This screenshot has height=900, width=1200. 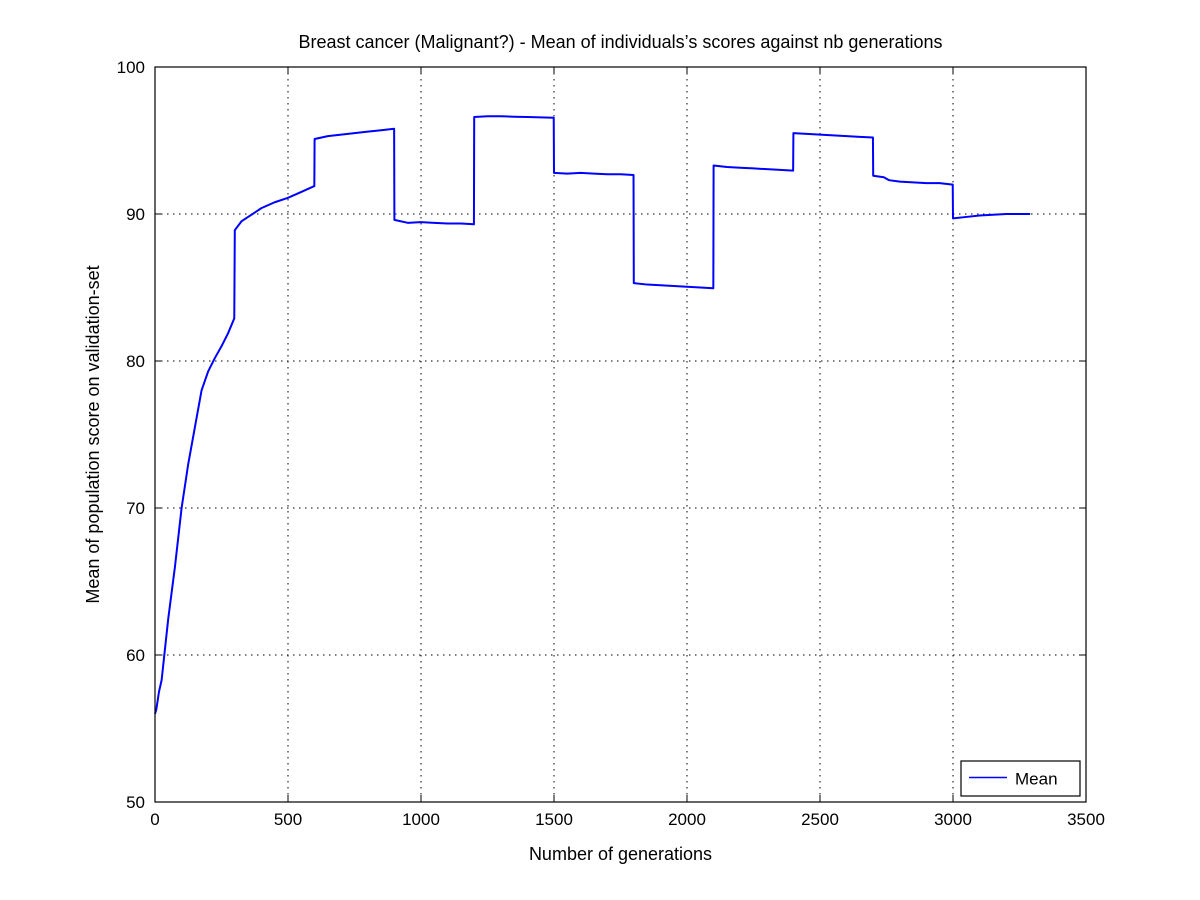 What do you see at coordinates (554, 819) in the screenshot?
I see `x-tick-label: 1500` at bounding box center [554, 819].